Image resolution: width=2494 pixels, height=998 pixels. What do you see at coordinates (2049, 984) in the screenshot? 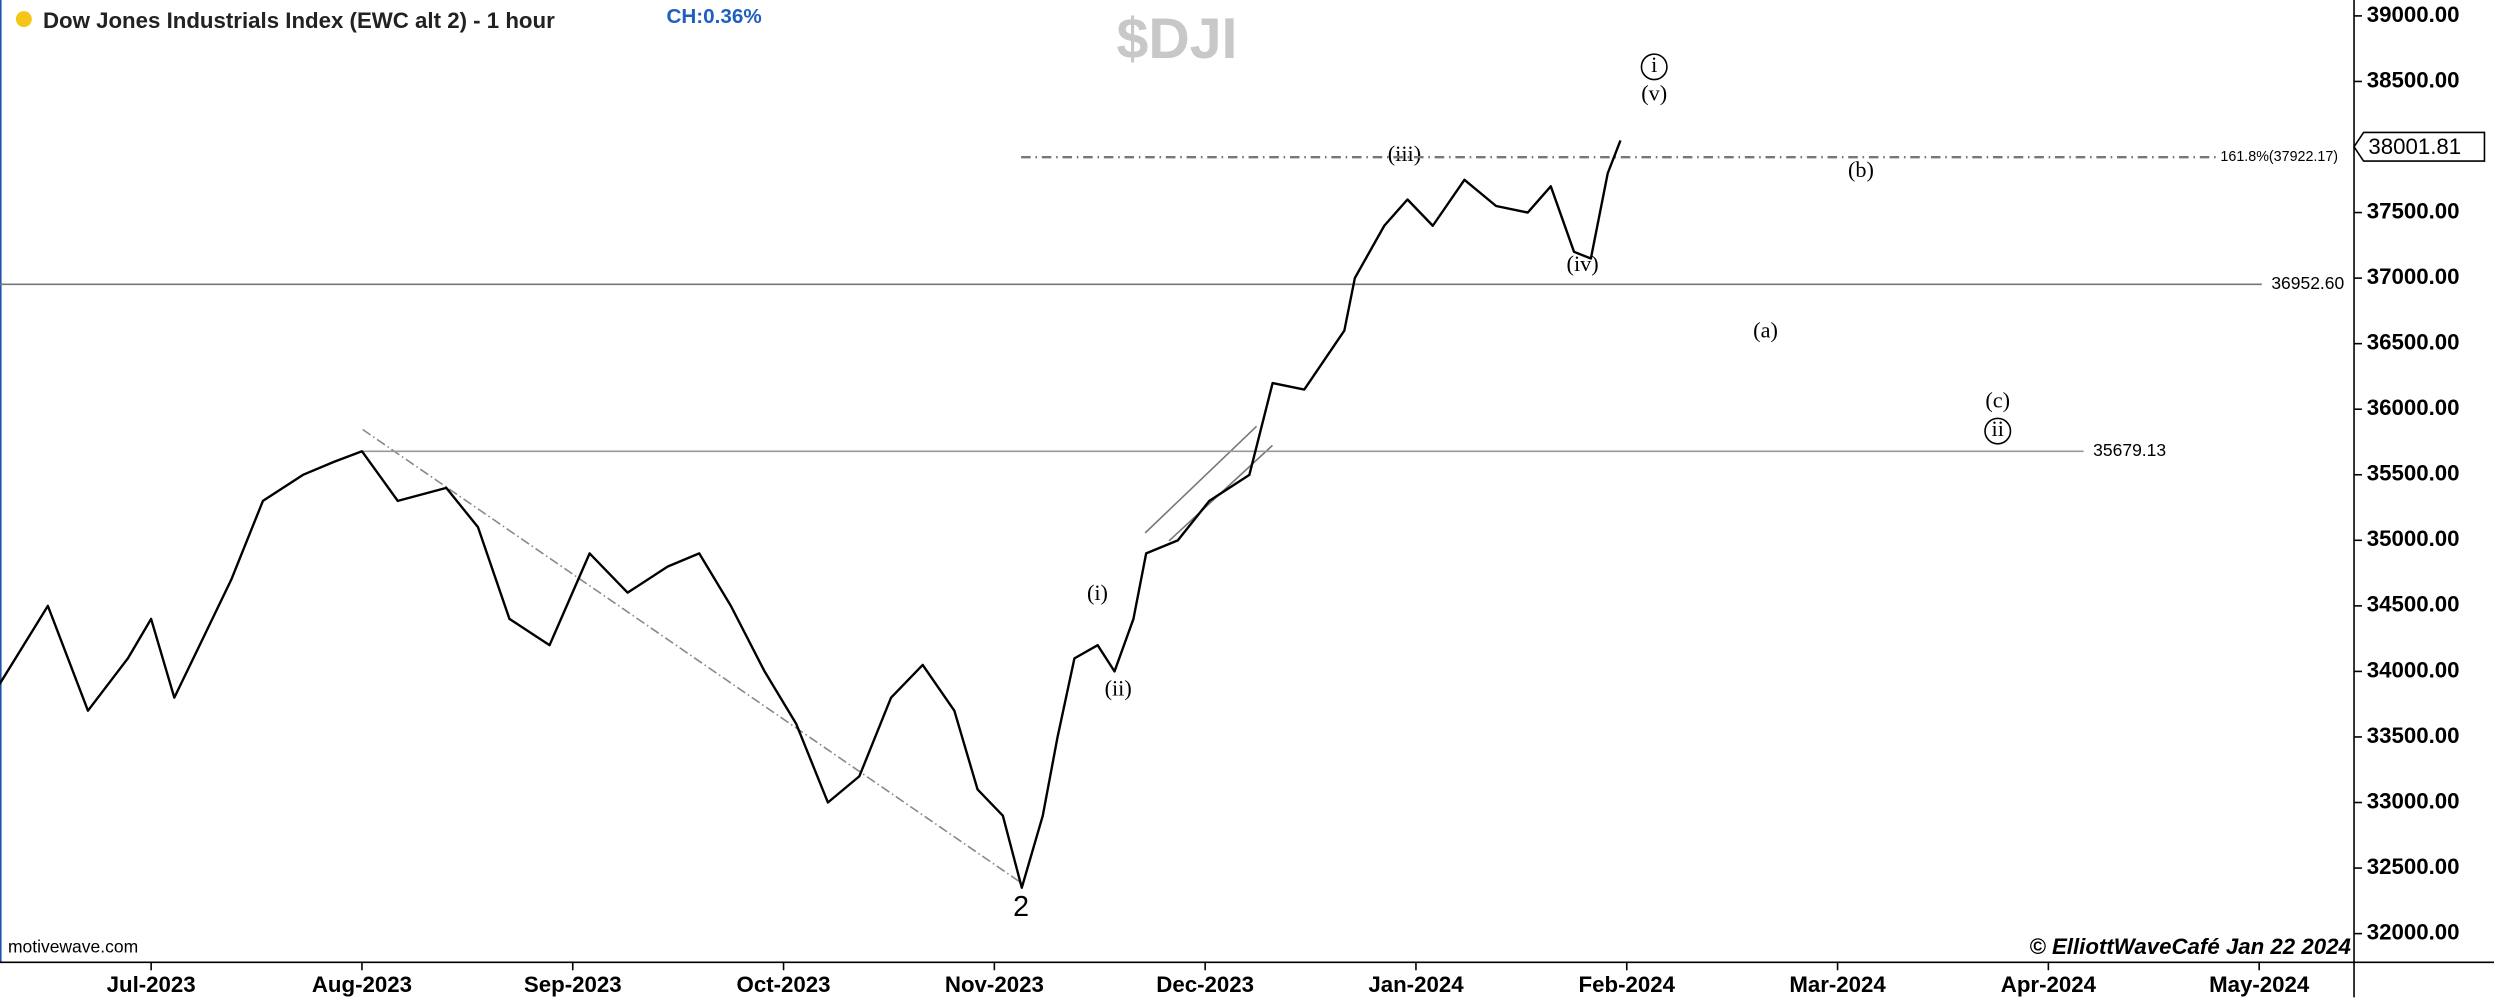
I see `x-tick-label: Apr-2024` at bounding box center [2049, 984].